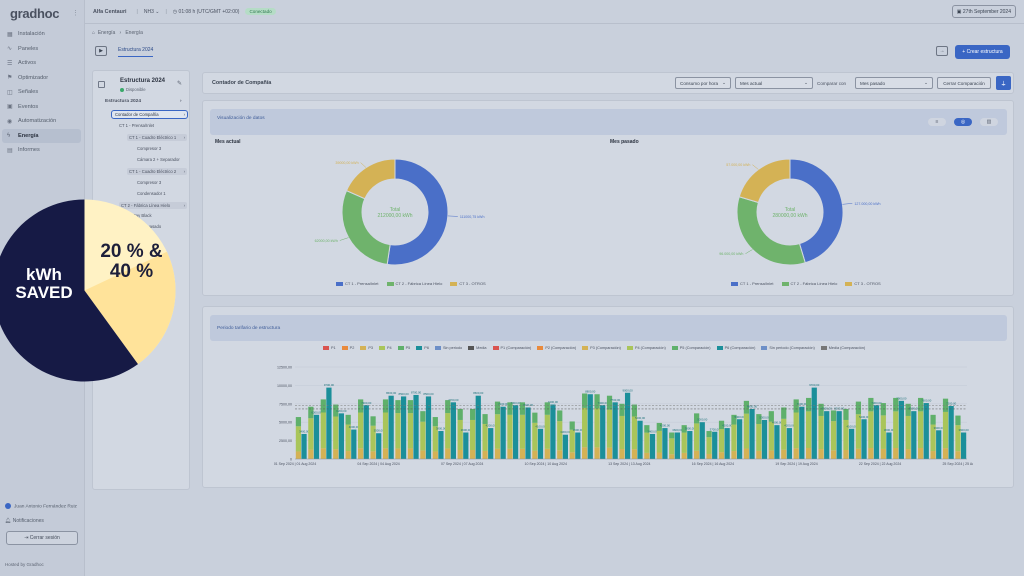  What do you see at coordinates (24, 521) in the screenshot?
I see `notifications-link: 🔔︎ Notificaciones` at bounding box center [24, 521].